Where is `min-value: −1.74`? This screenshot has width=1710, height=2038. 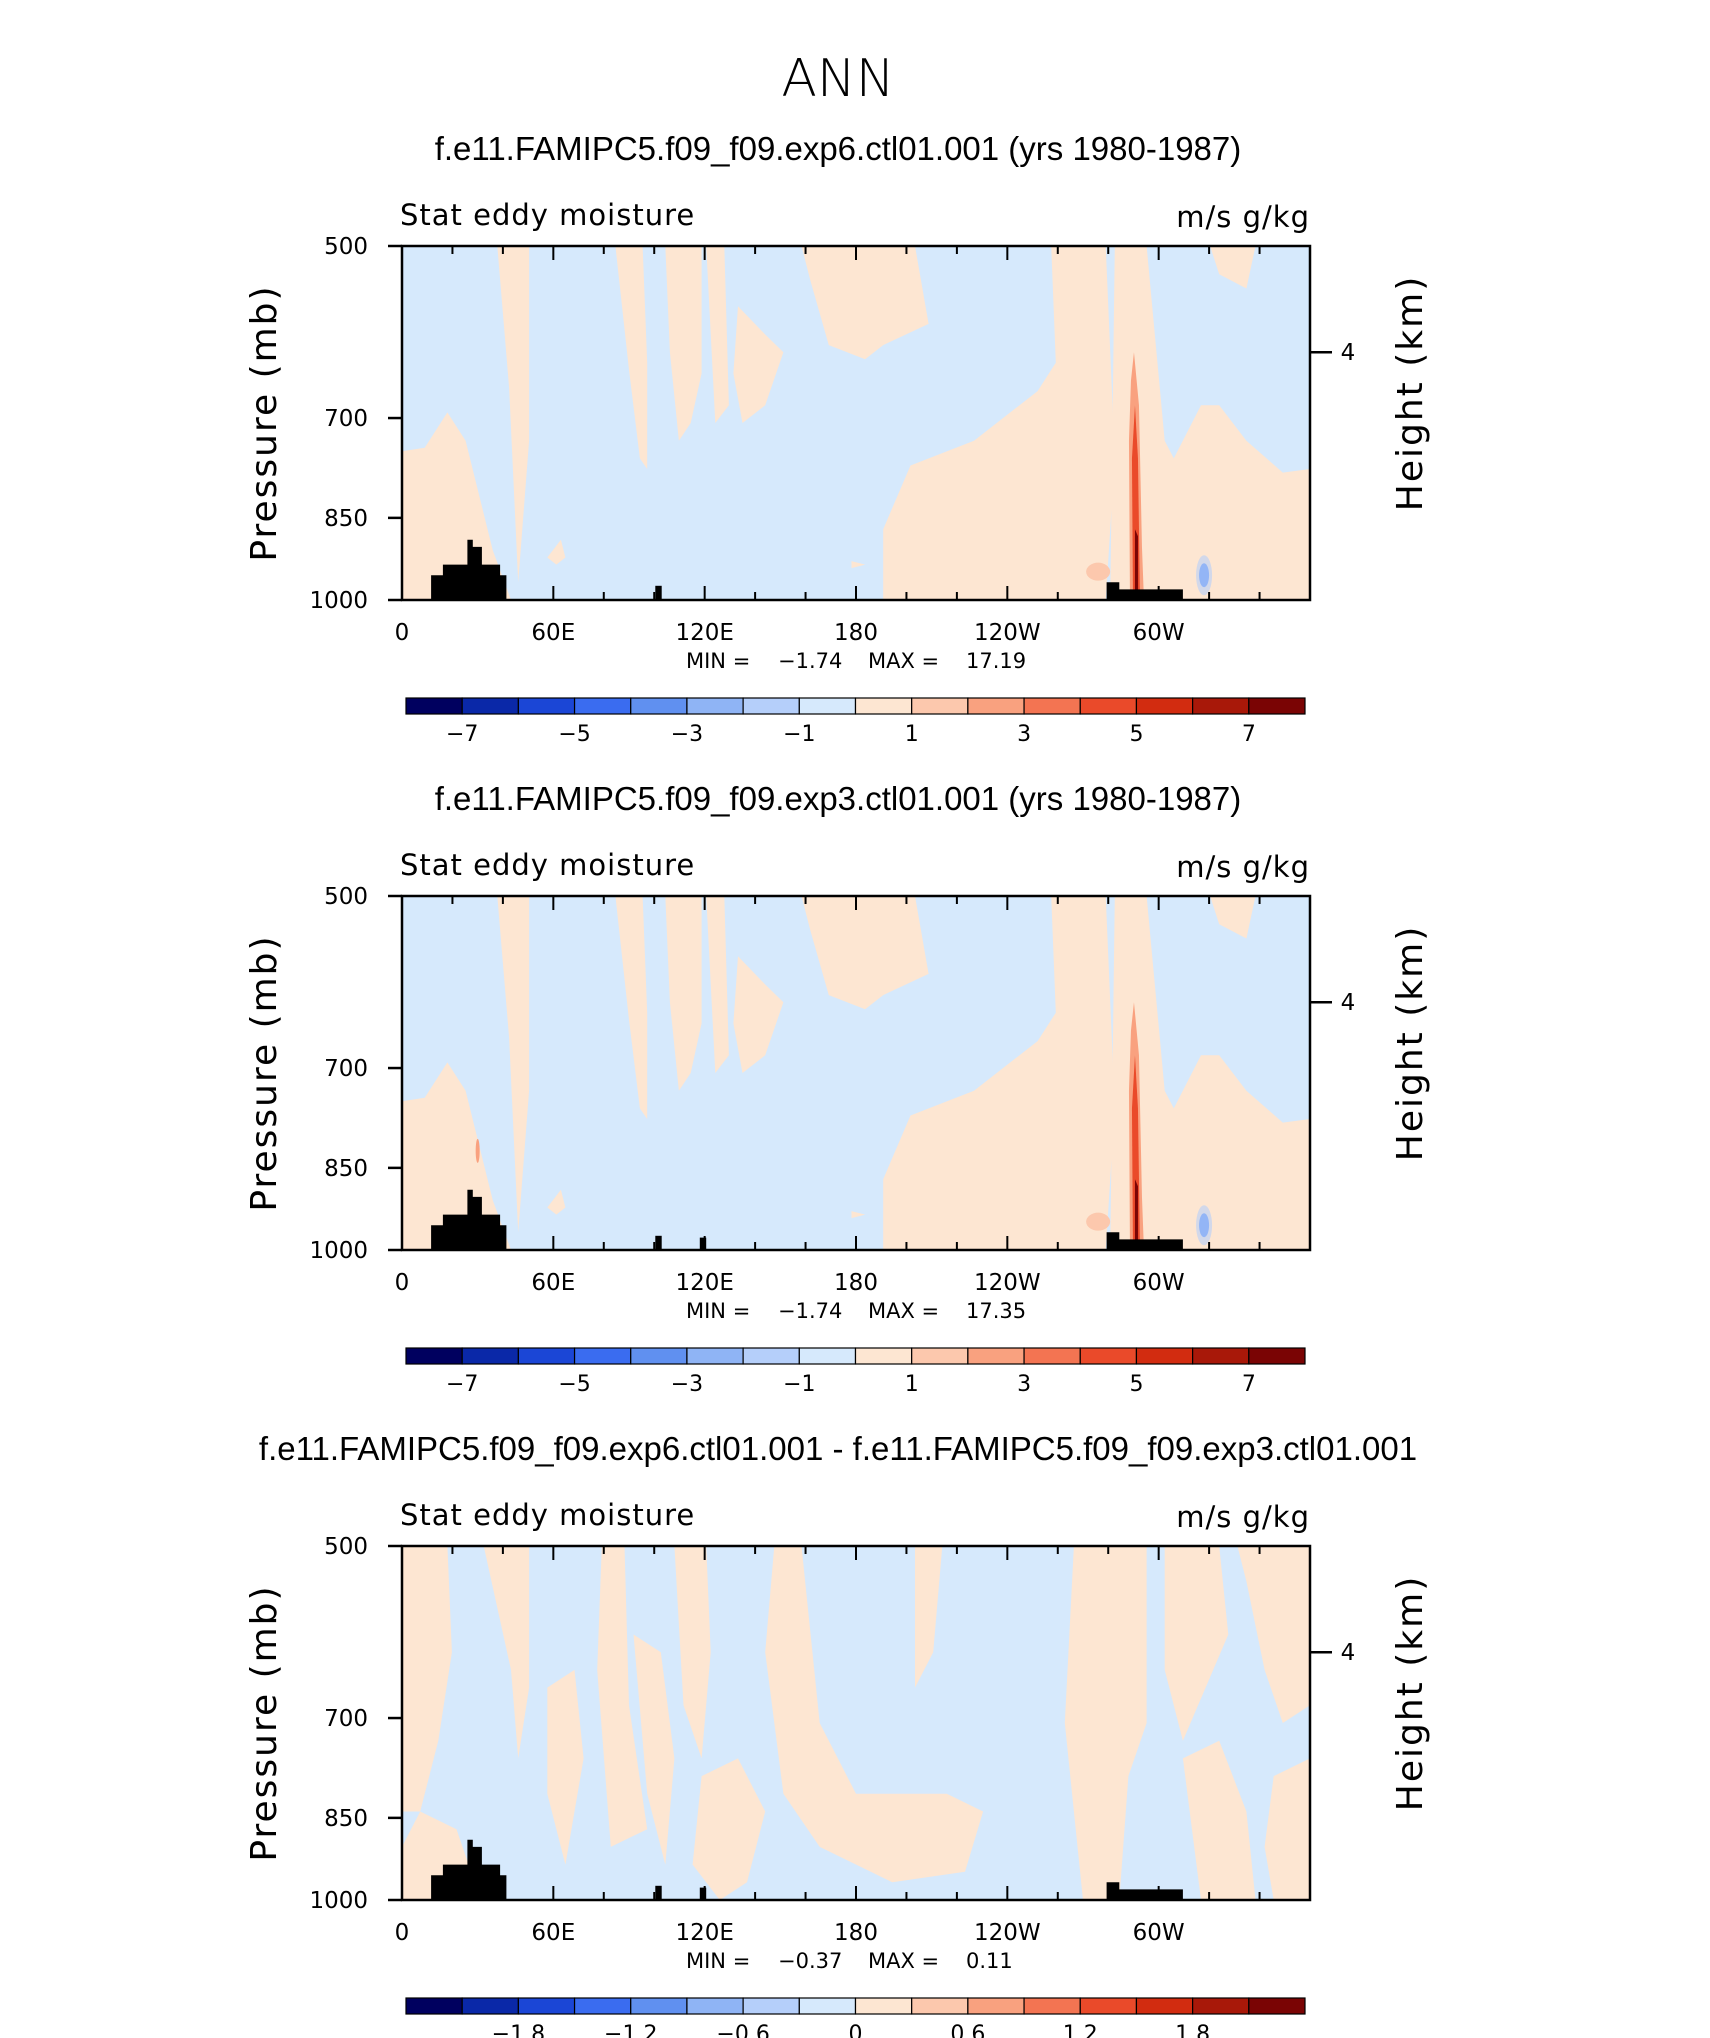
min-value: −1.74 is located at coordinates (810, 1311).